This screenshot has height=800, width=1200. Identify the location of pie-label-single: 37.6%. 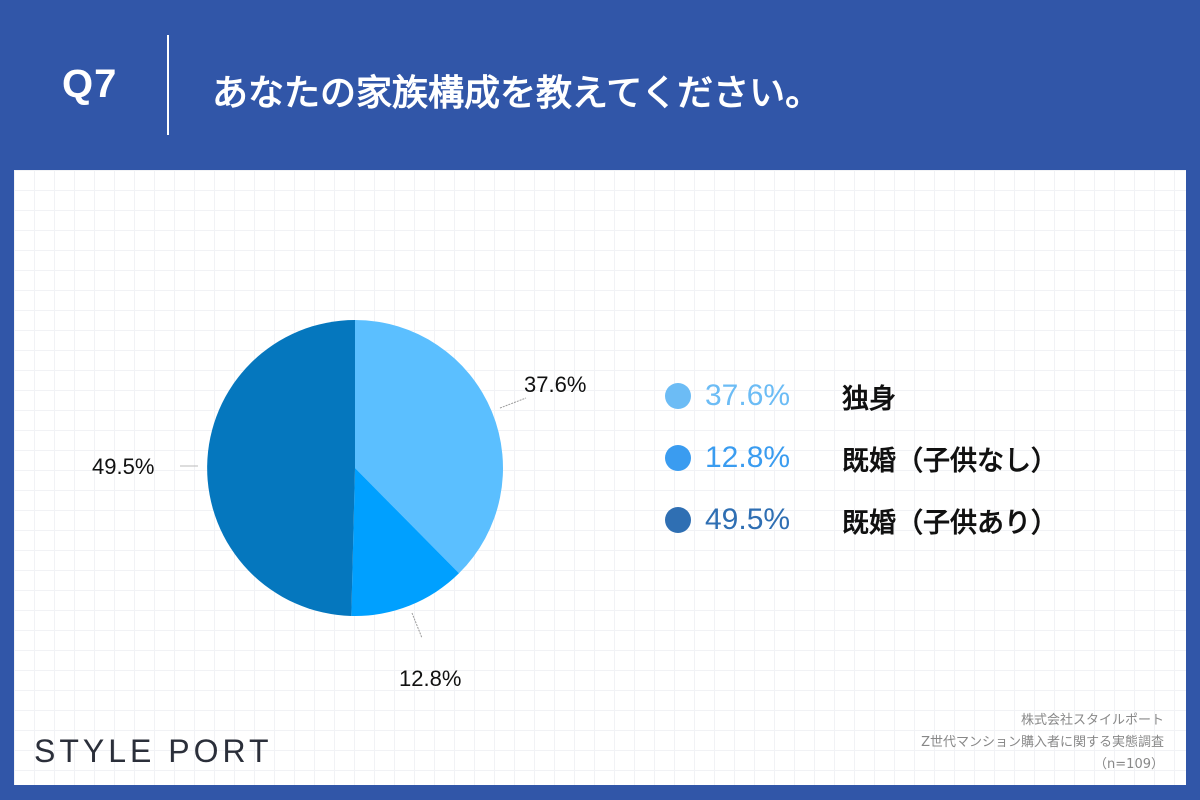
(555, 384).